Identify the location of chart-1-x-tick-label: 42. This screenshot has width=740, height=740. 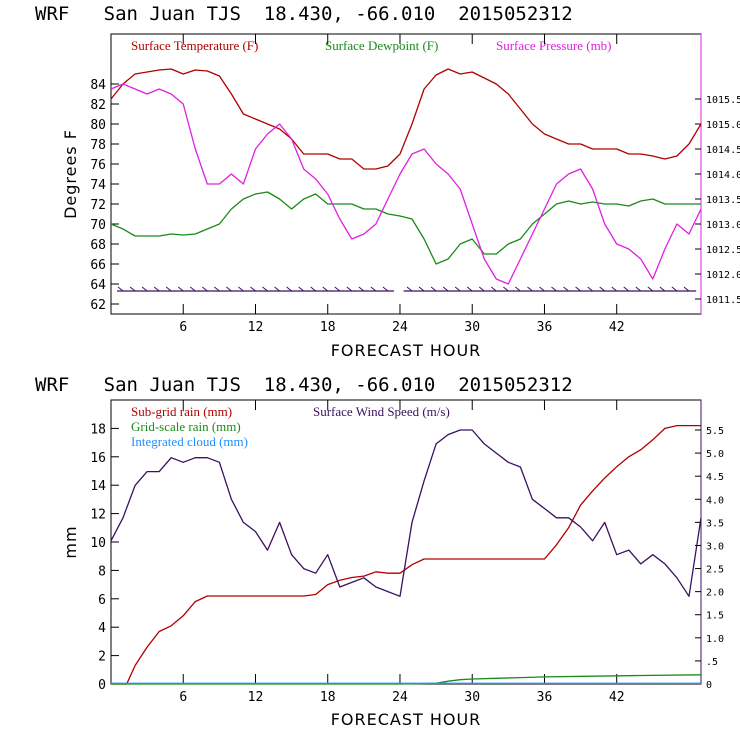
(617, 327).